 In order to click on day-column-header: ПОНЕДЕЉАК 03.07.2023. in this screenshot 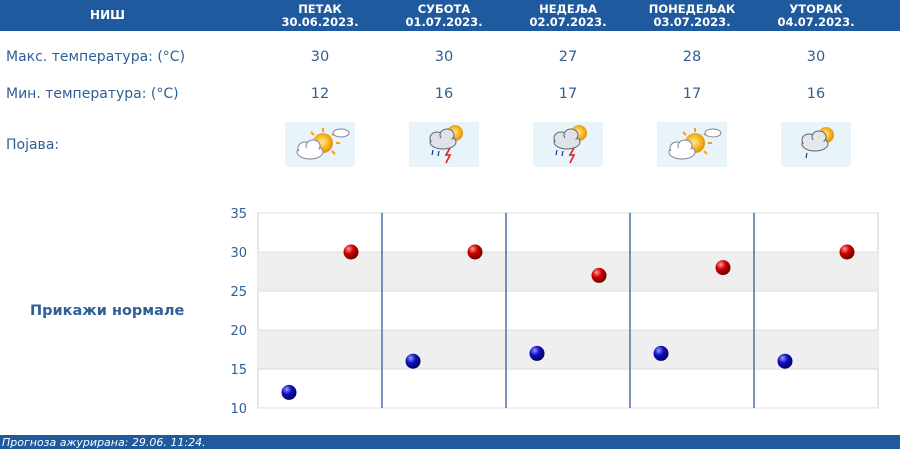, I will do `click(692, 18)`.